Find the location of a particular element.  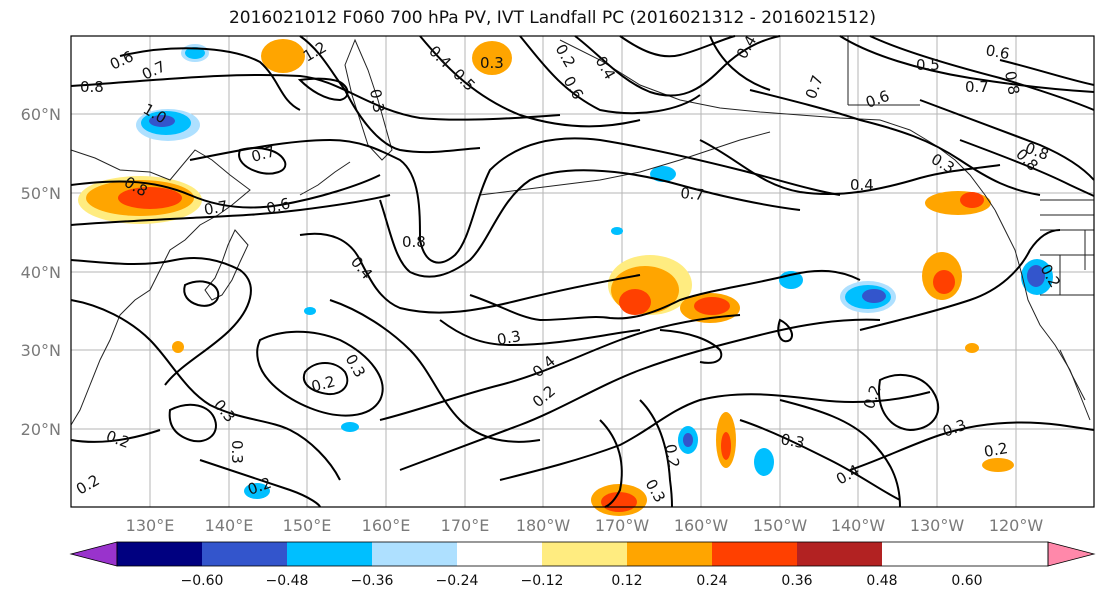

shade-positive-n2 is located at coordinates (492, 58).